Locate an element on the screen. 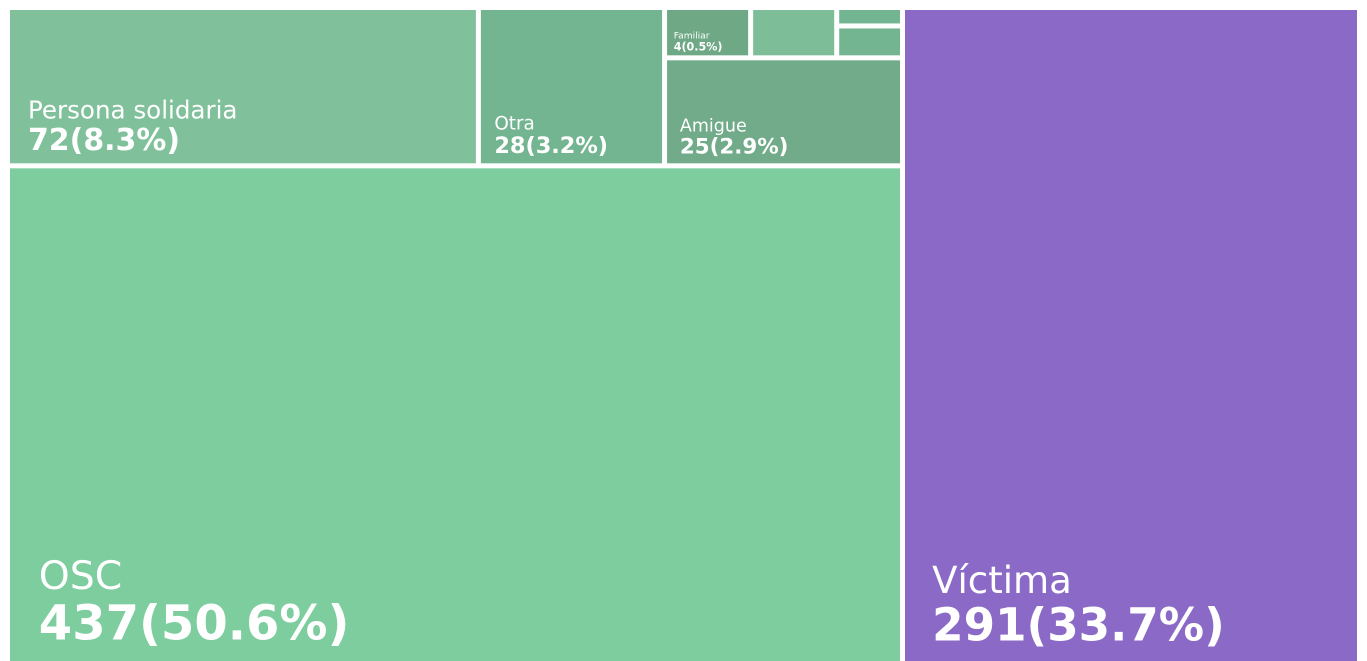 This screenshot has width=1367, height=661. cell-value-label: 72(8.3%) is located at coordinates (104, 140).